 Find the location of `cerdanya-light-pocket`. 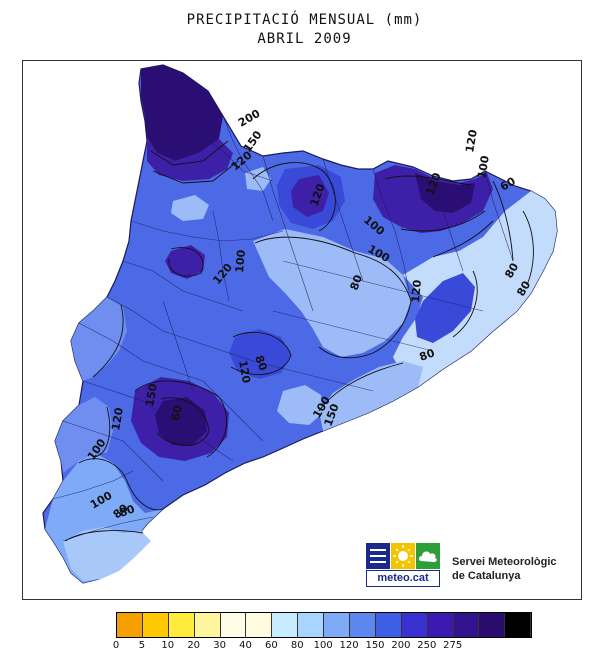

cerdanya-light-pocket is located at coordinates (258, 179).